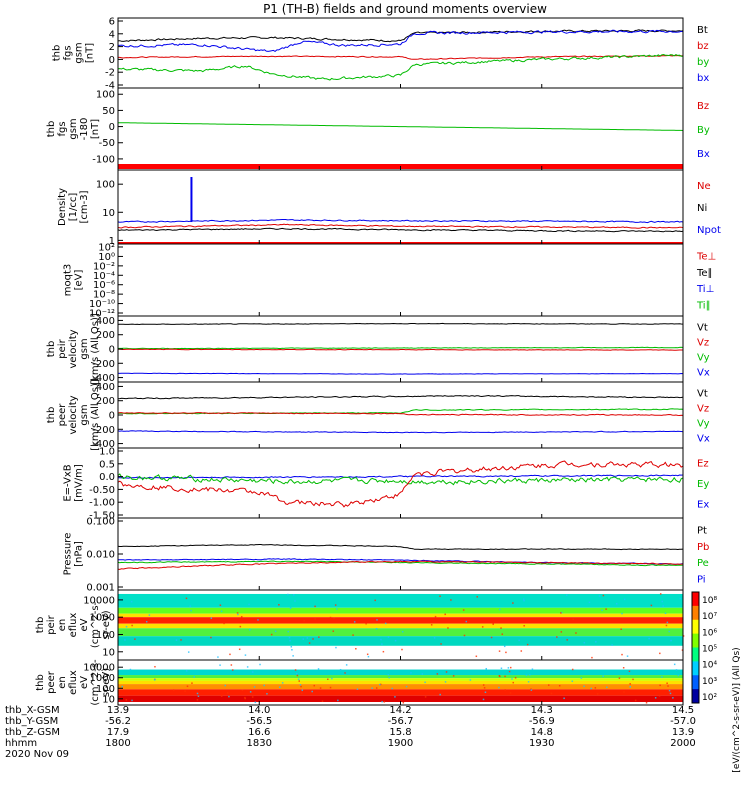 Image resolution: width=750 pixels, height=800 pixels. I want to click on density-legend-1: Ni, so click(702, 208).